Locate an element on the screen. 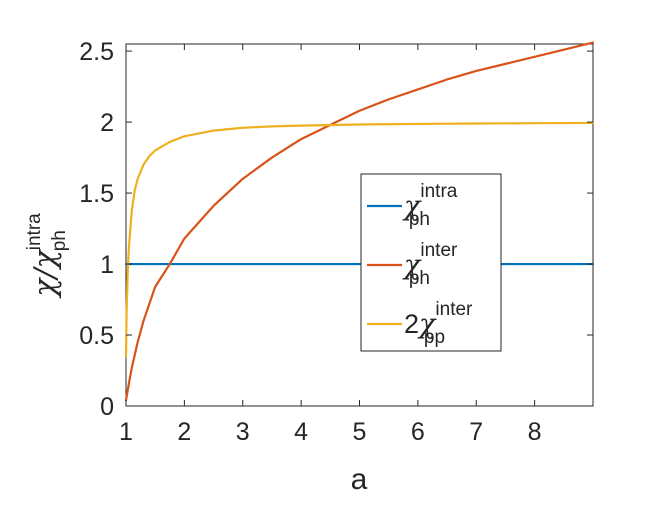 This screenshot has height=505, width=654. x-tick-label: 7 is located at coordinates (476, 432).